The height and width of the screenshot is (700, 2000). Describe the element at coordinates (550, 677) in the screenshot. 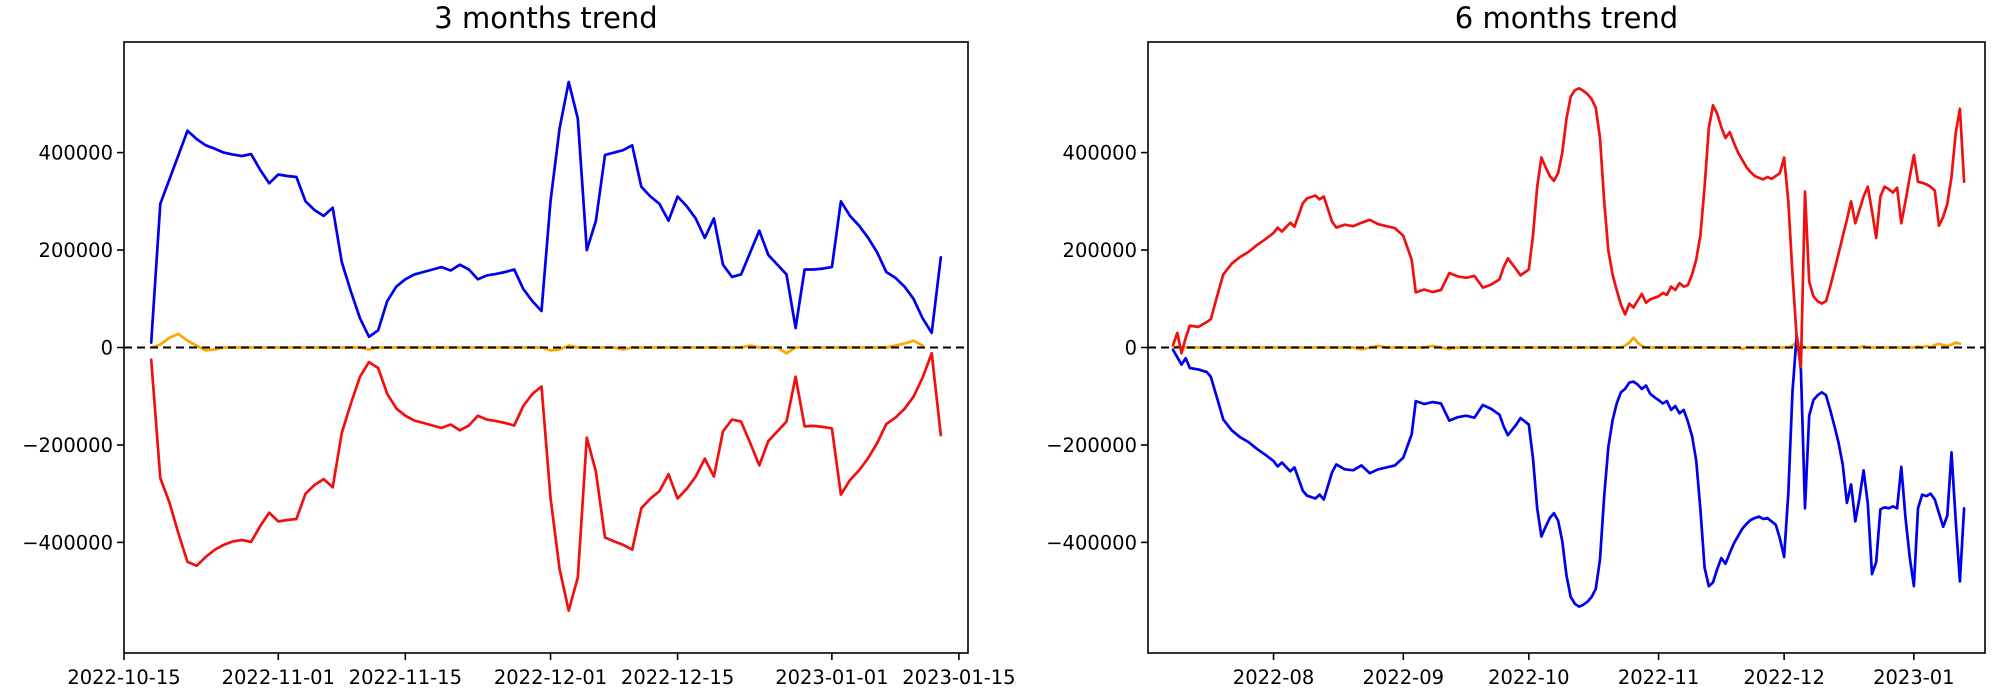

I see `x-tick-label: 2022-12-01` at that location.